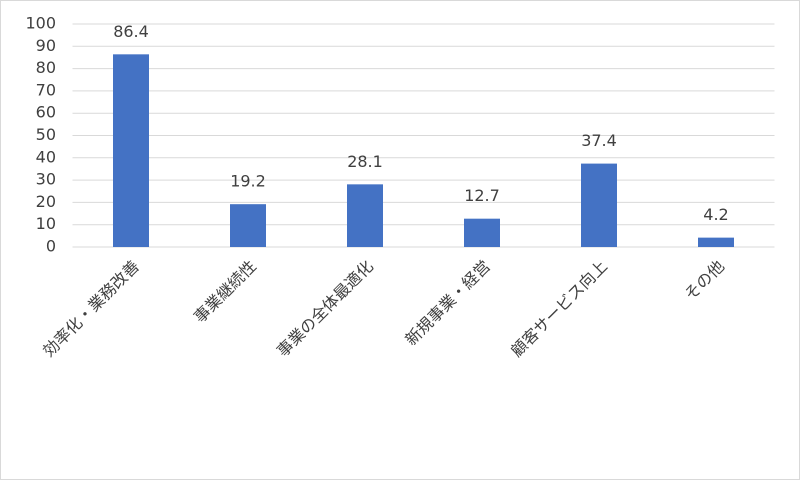 The image size is (800, 480). I want to click on y-tick-label: 90, so click(46, 45).